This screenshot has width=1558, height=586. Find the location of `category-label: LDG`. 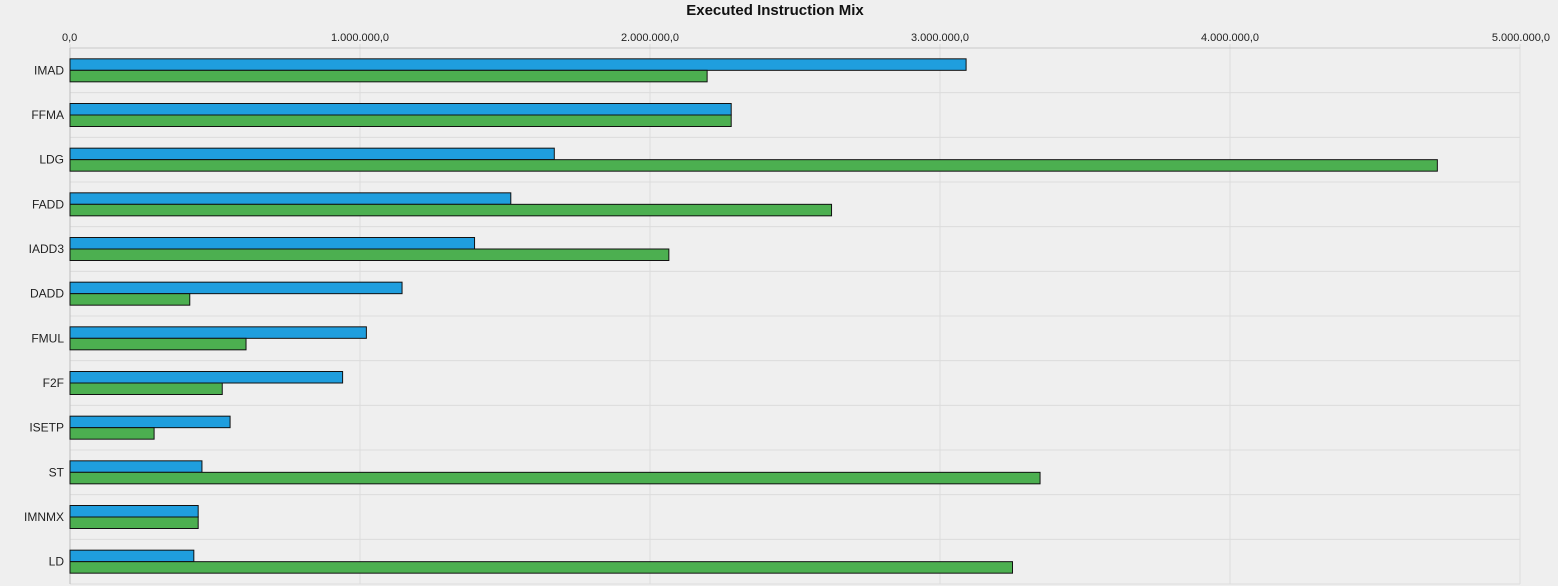

category-label: LDG is located at coordinates (51, 160).